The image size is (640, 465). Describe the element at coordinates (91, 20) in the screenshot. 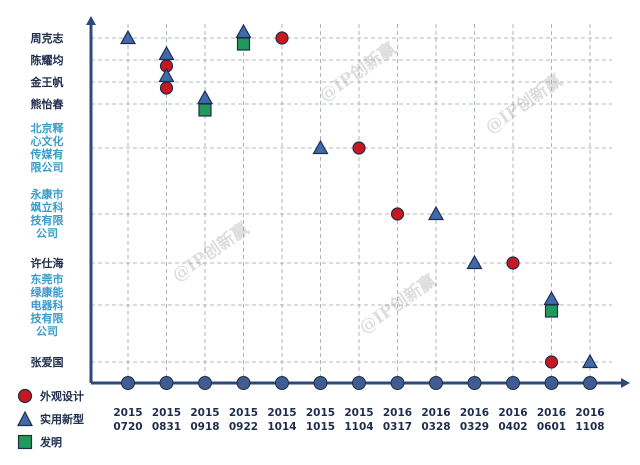

I see `y-axis-arrow` at that location.